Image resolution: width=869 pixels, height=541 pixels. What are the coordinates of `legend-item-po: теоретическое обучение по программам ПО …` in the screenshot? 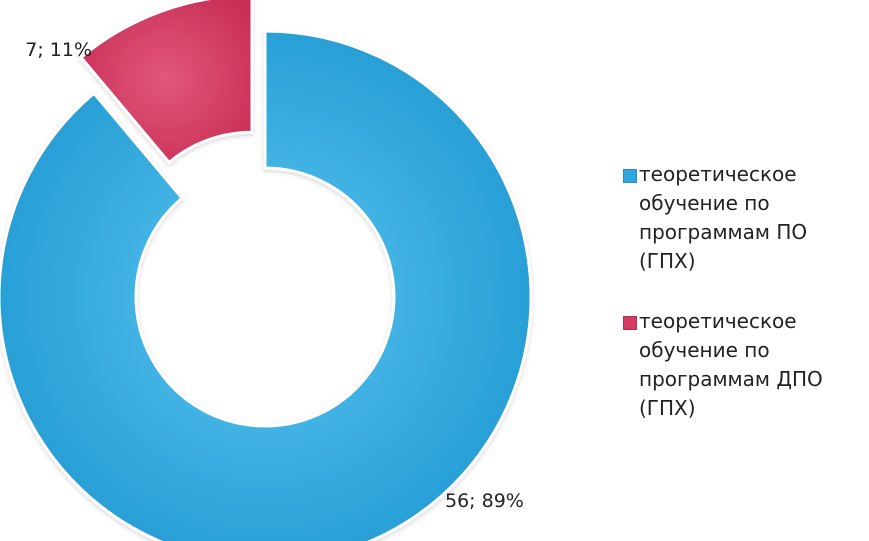 It's located at (743, 218).